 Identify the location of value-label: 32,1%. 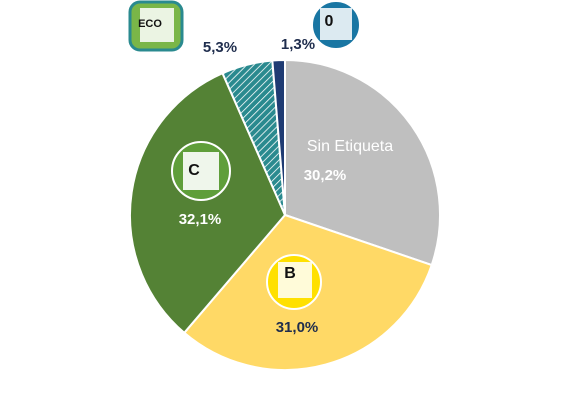
(200, 219).